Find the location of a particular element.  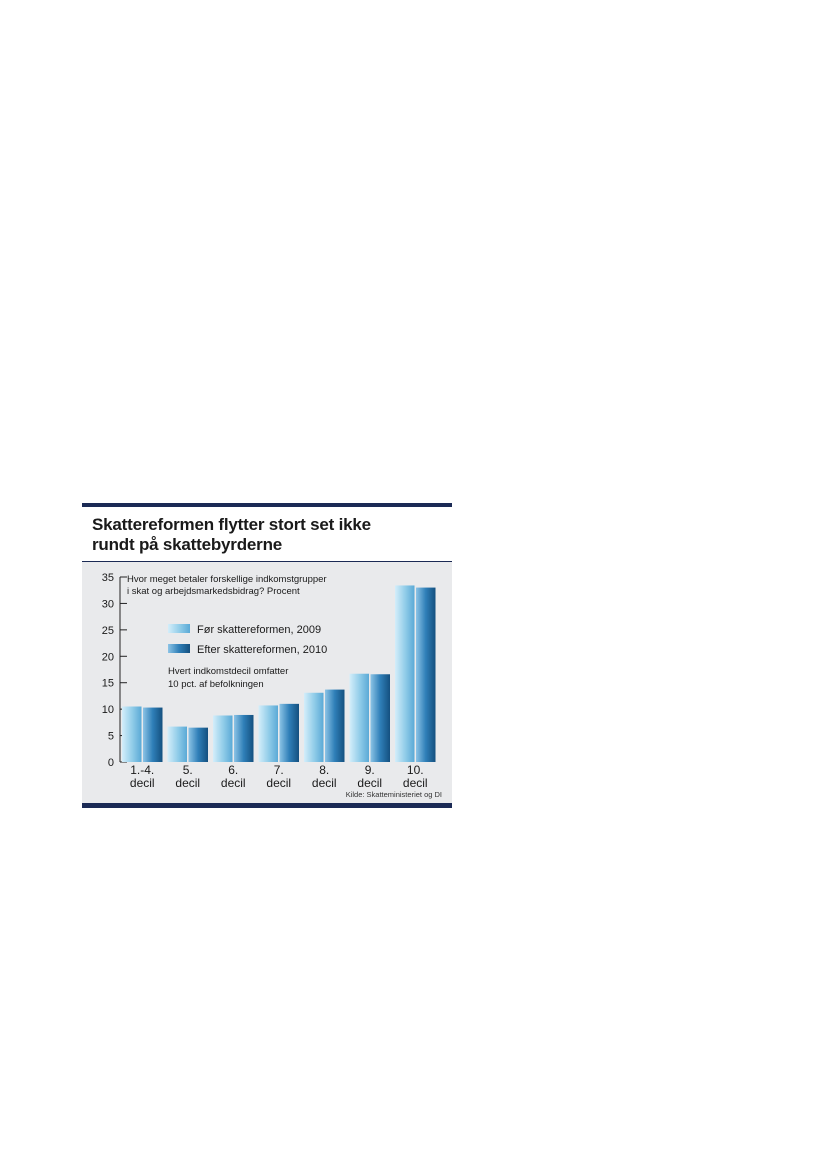

y-tick-label: 25 is located at coordinates (108, 631).